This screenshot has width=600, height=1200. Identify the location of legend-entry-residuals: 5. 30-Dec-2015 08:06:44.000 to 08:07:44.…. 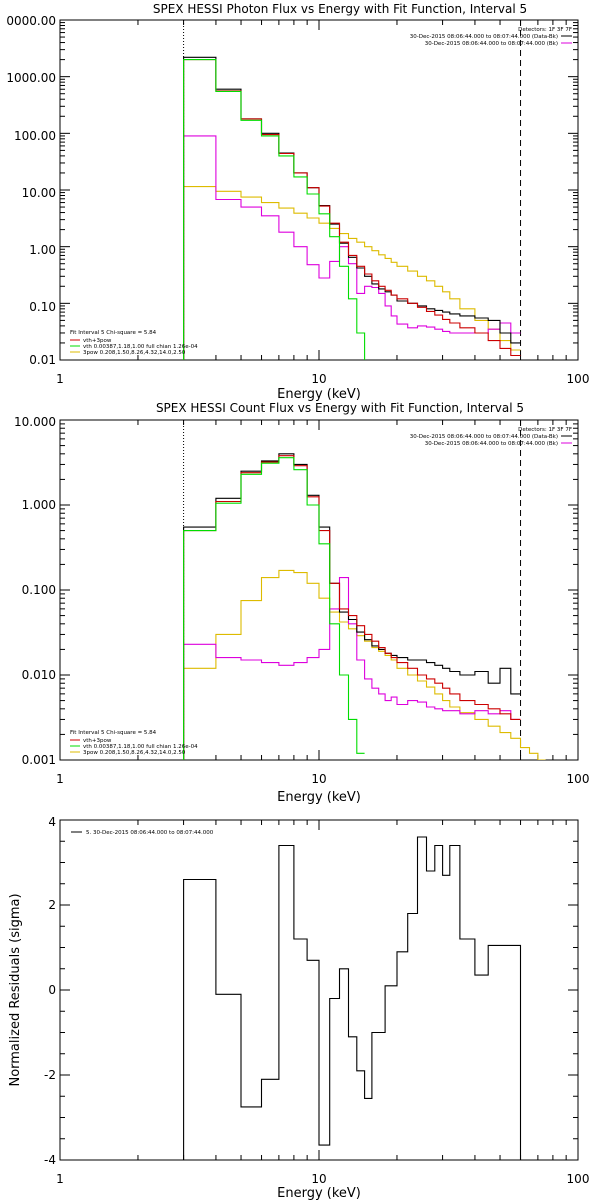
(150, 833).